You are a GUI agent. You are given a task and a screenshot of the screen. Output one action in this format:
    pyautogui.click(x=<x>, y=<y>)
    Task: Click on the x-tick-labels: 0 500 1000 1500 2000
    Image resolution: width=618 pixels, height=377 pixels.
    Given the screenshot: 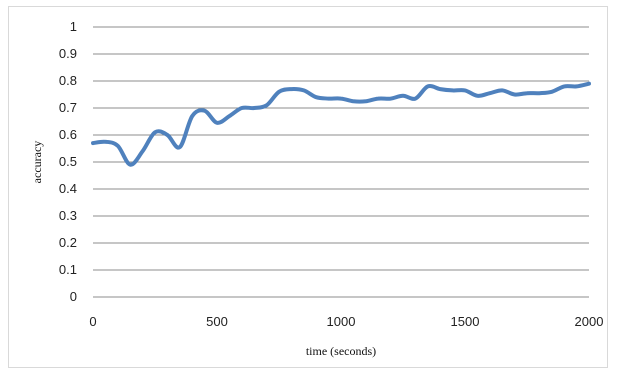 What is the action you would take?
    pyautogui.click(x=346, y=321)
    